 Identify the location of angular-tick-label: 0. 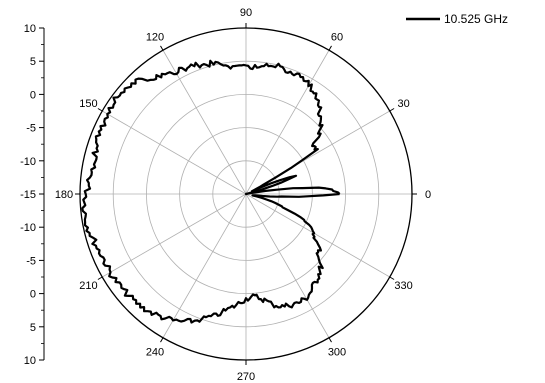
(428, 195).